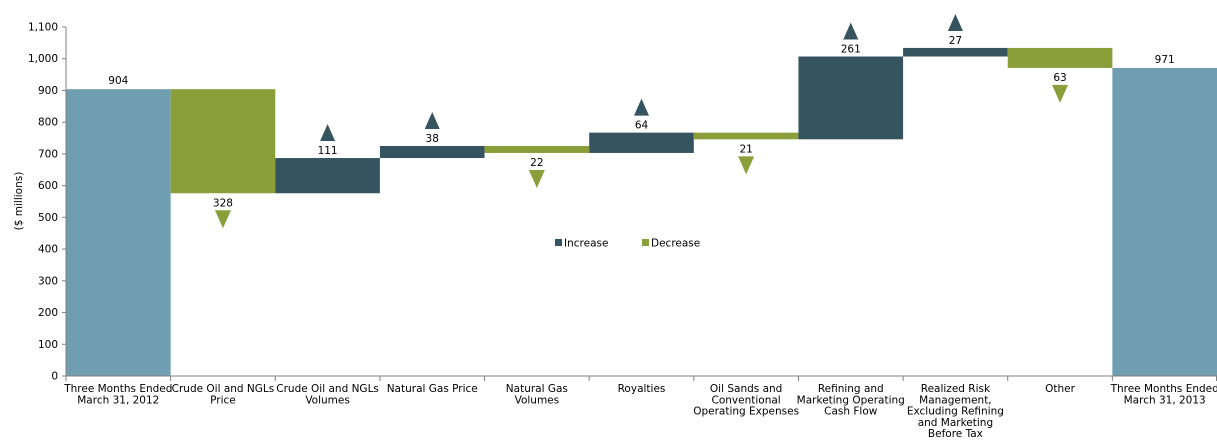 The image size is (1217, 443). I want to click on y-tick-label: 700, so click(48, 154).